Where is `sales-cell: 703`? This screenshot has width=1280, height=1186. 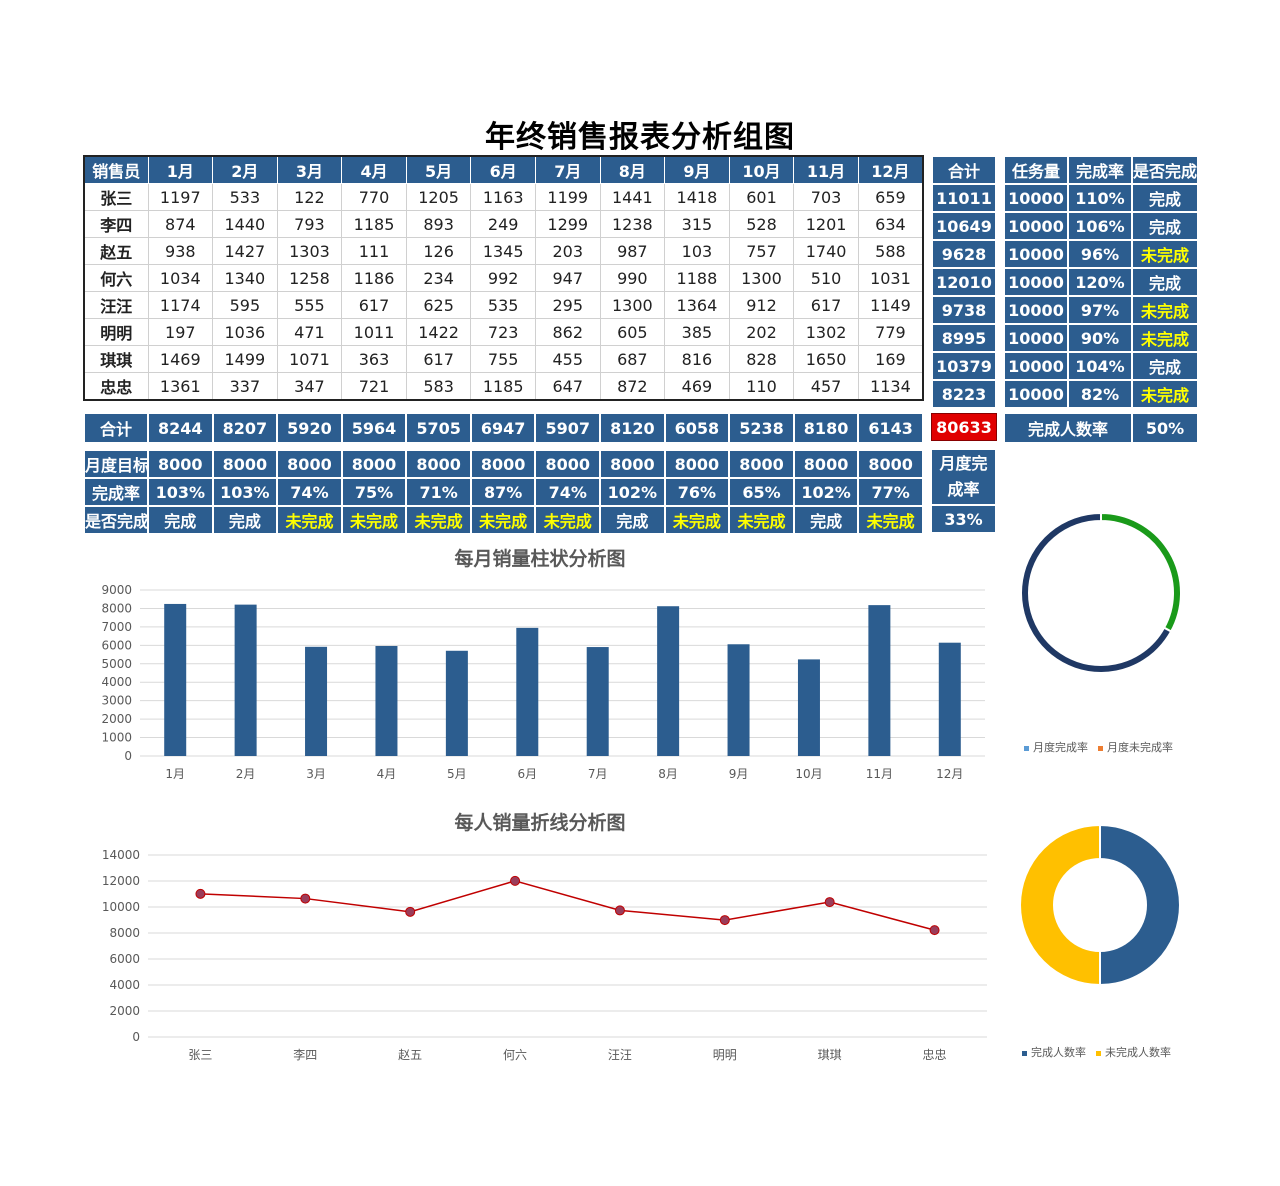
sales-cell: 703 is located at coordinates (826, 197).